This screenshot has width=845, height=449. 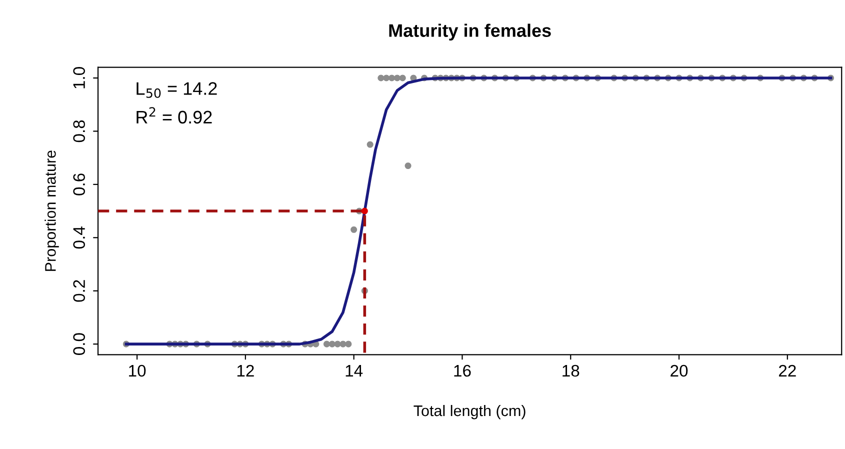 I want to click on y-tick-label: 0.2, so click(x=79, y=291).